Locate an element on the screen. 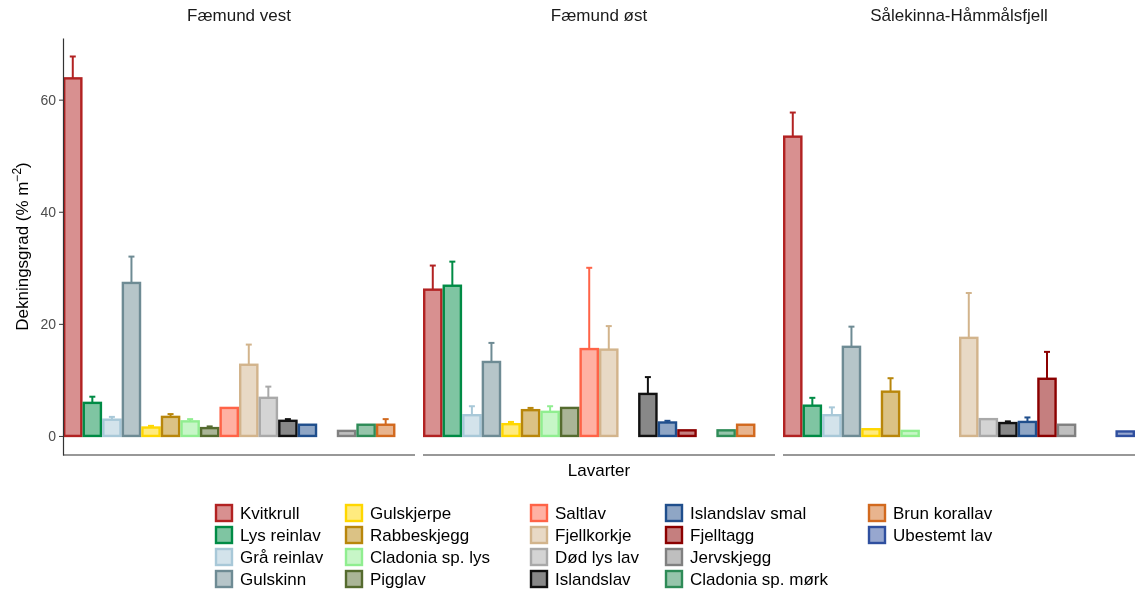 The image size is (1142, 590). legend-label: Rabbeskjegg is located at coordinates (420, 535).